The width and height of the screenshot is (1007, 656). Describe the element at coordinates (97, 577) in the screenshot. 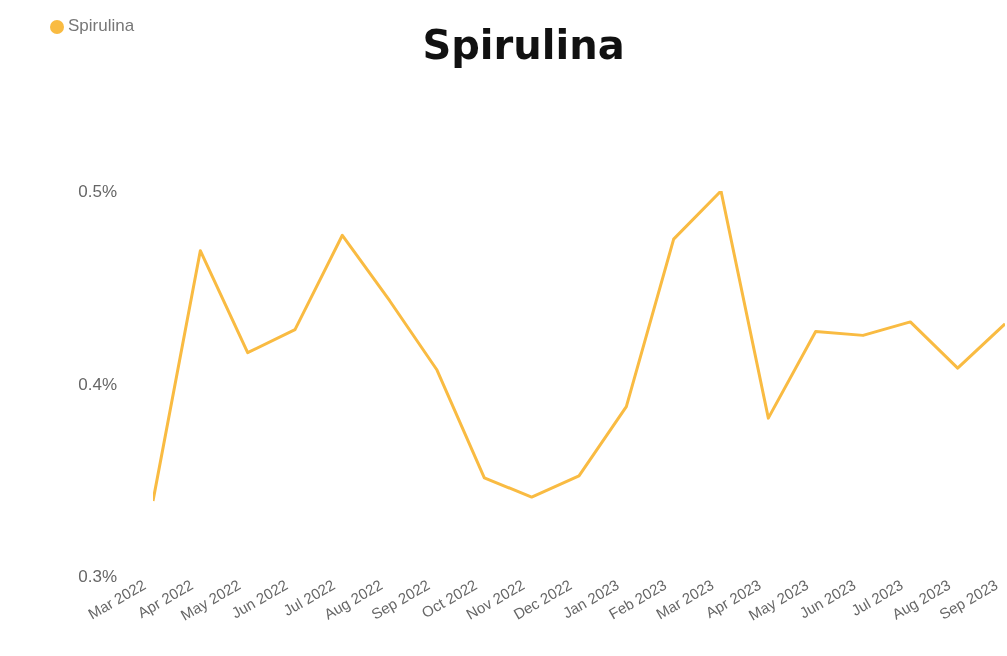

I see `y-tick-label: 0.3%` at that location.